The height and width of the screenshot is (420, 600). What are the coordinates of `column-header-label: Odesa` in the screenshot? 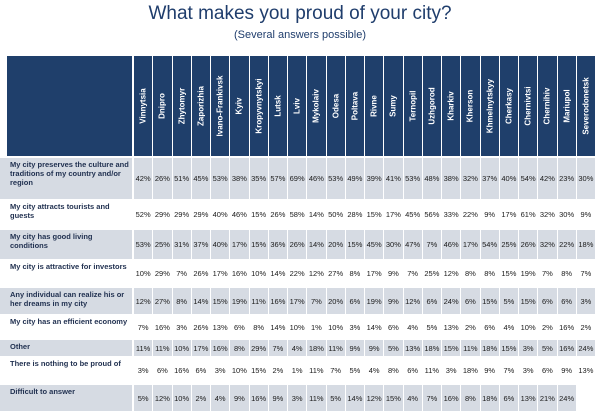 It's located at (336, 106).